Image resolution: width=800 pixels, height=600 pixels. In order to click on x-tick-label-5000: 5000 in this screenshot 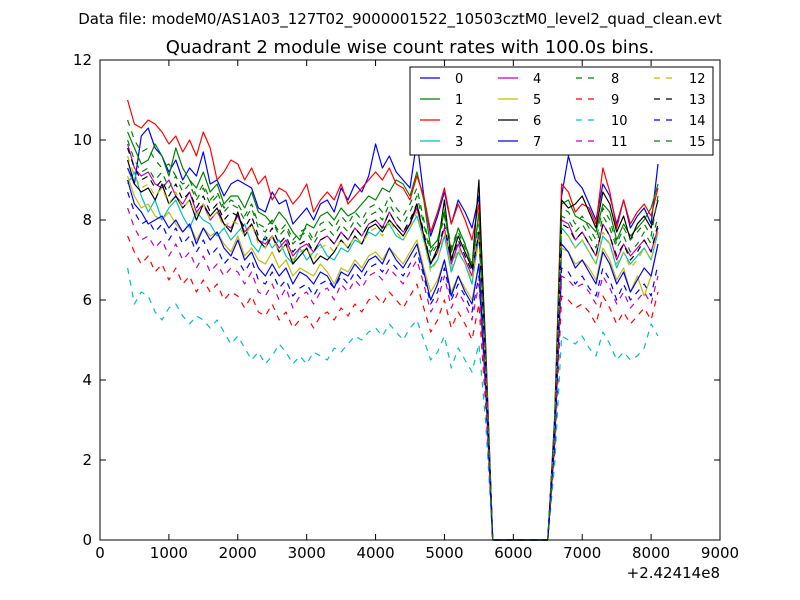, I will do `click(444, 553)`.